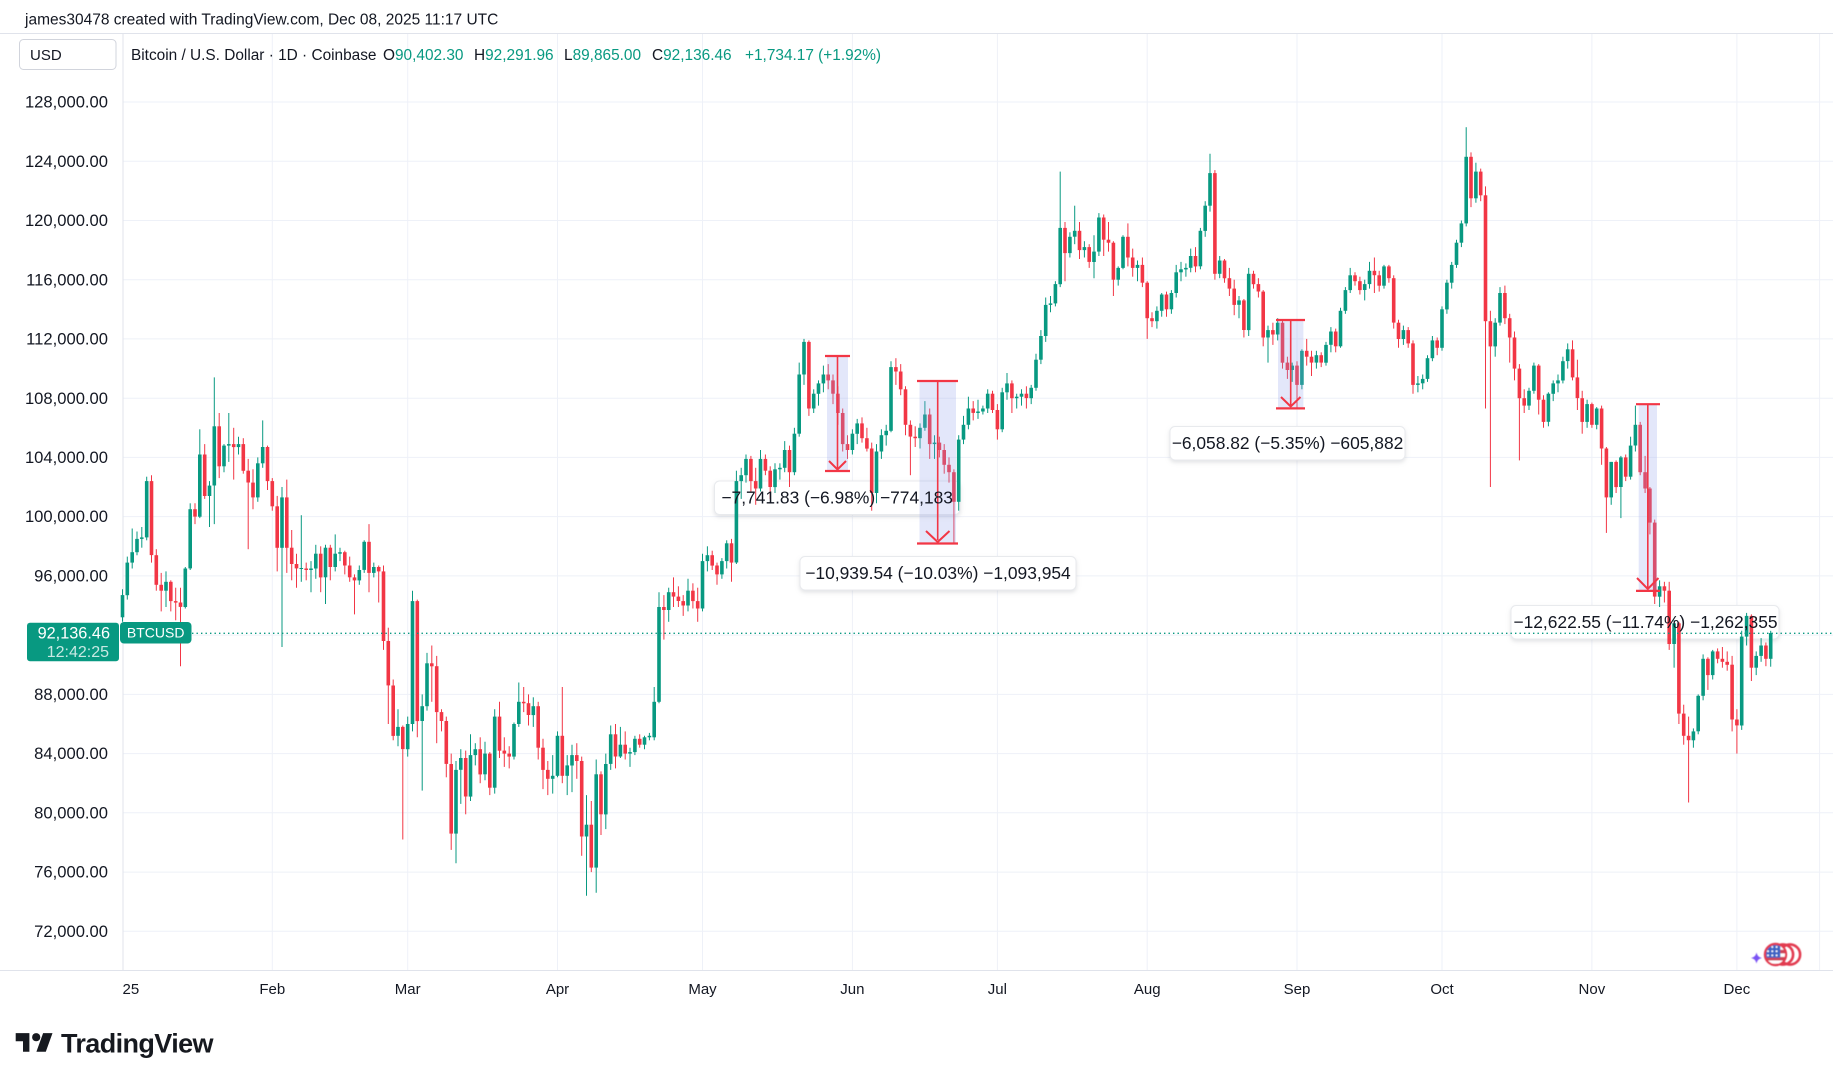  What do you see at coordinates (66, 220) in the screenshot?
I see `svg-text: 120,000.00` at bounding box center [66, 220].